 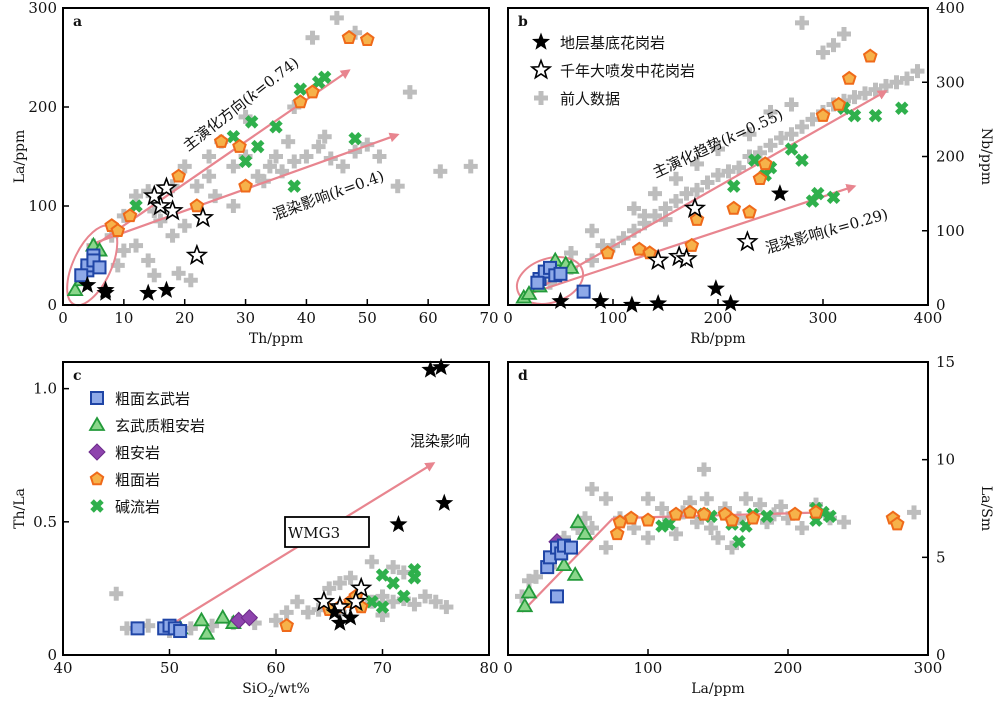 I want to click on panel-b-y-tick-label-3: 300, so click(x=950, y=82).